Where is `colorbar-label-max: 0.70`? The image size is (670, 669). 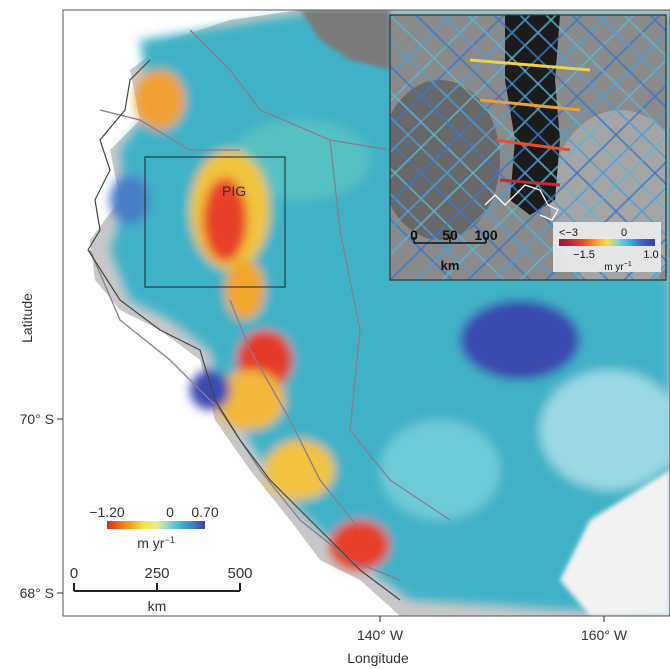
colorbar-label-max: 0.70 is located at coordinates (204, 512).